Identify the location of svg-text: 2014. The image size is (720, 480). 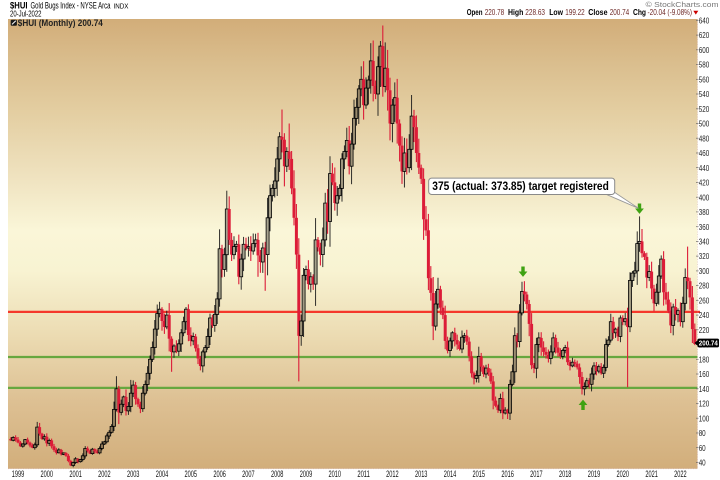
(450, 474).